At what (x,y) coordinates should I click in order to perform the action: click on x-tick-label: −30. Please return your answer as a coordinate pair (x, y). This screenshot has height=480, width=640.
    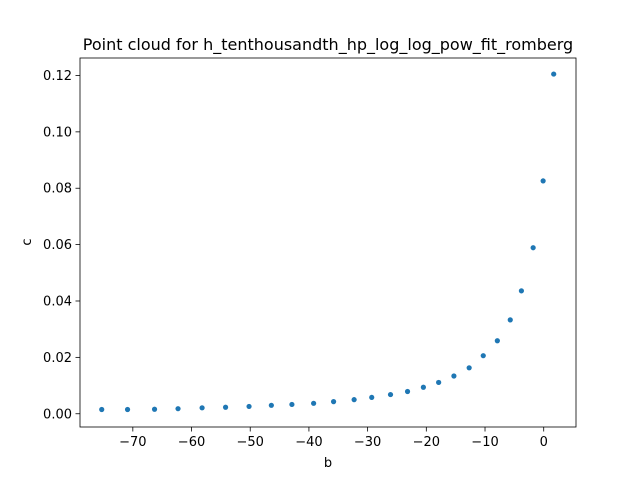
    Looking at the image, I should click on (367, 442).